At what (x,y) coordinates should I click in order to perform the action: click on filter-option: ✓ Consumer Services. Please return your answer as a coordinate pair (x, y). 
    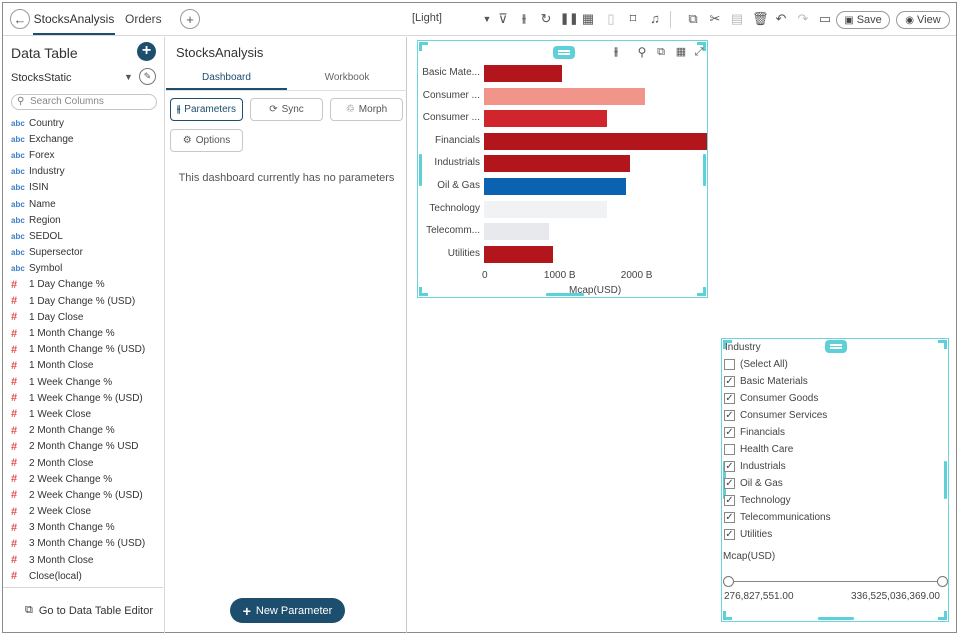
    Looking at the image, I should click on (775, 415).